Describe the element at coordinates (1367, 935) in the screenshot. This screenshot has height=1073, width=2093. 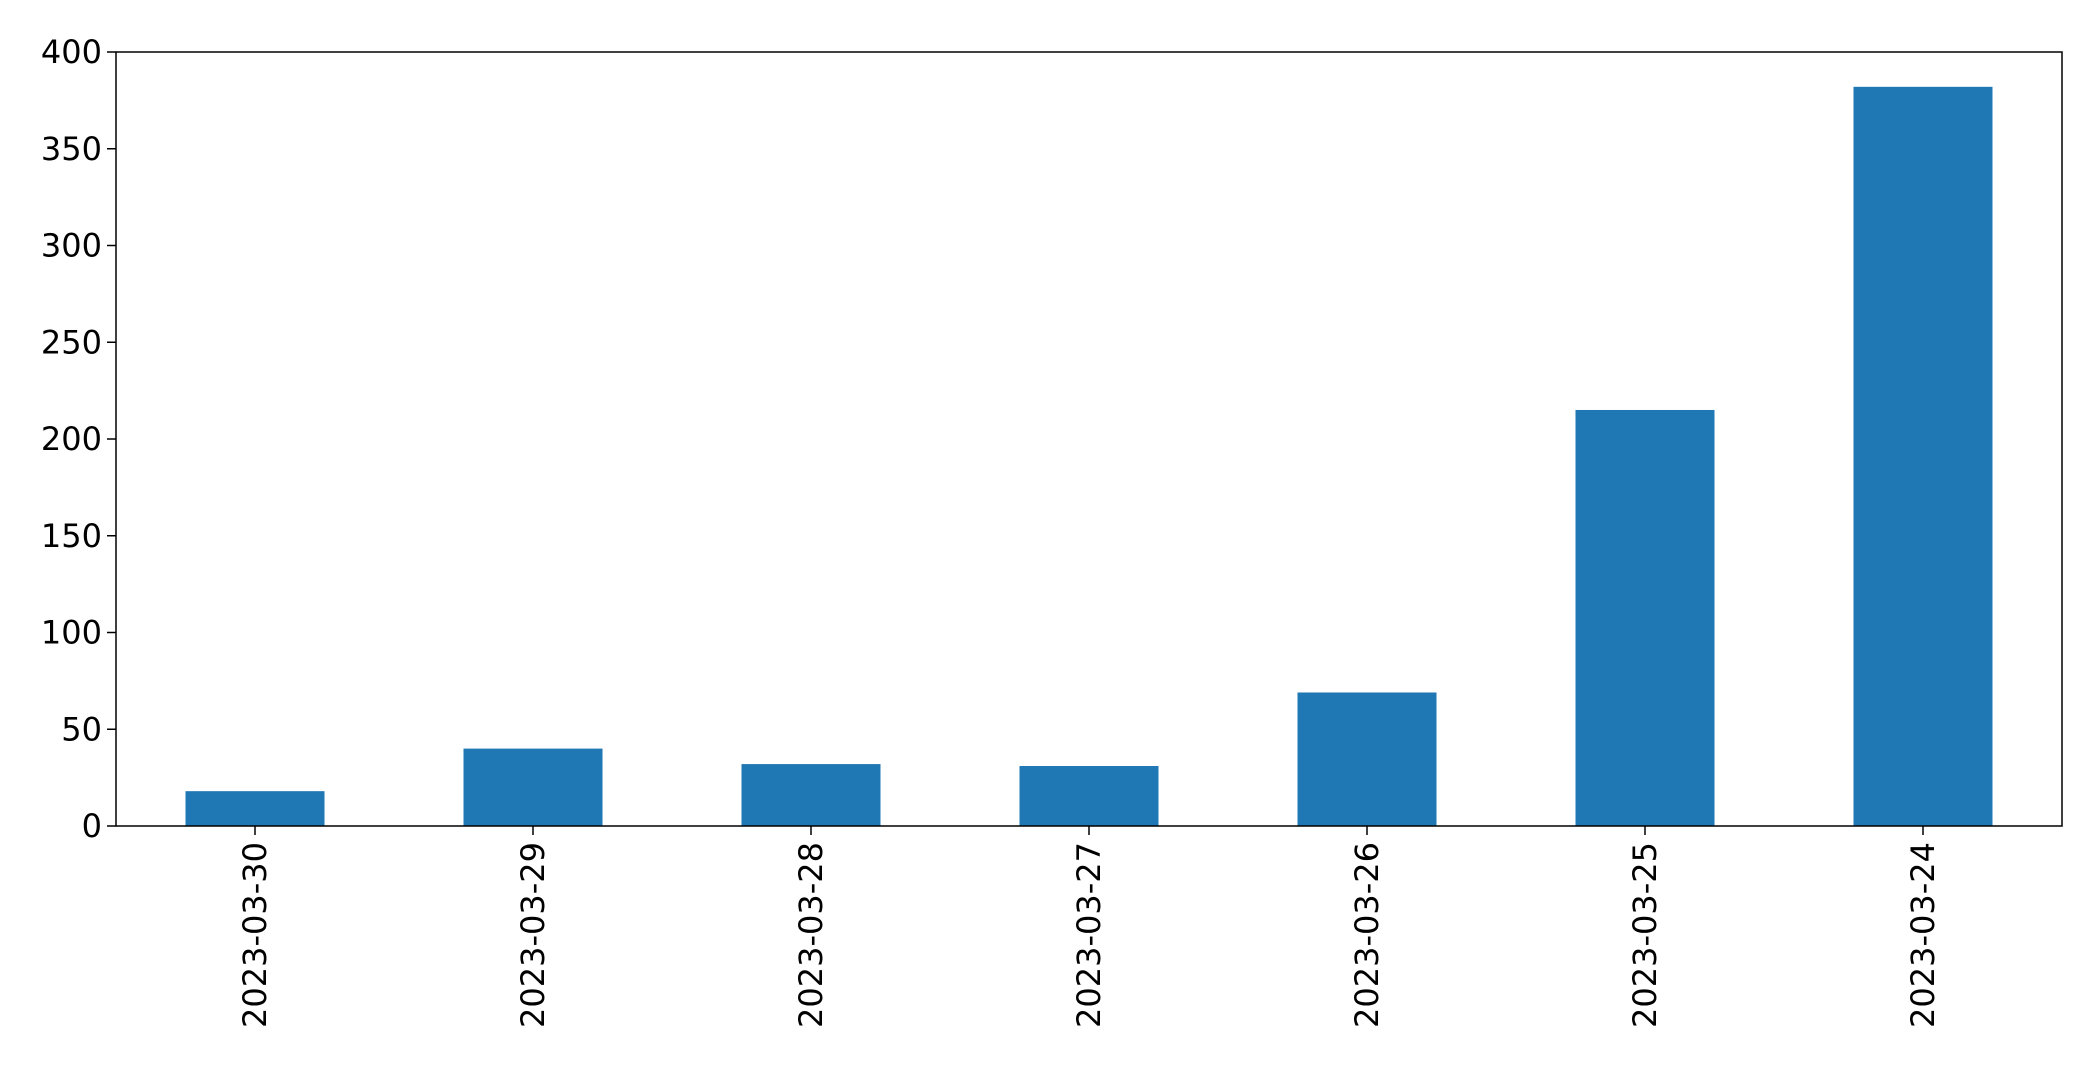
I see `x-tick-label: 2023-03-26` at that location.